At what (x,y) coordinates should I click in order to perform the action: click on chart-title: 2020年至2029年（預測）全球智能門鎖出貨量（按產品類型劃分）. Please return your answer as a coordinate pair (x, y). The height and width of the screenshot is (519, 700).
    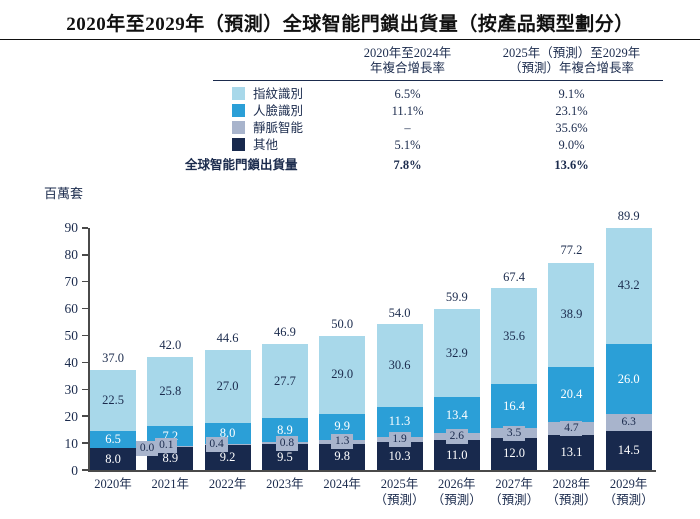
    Looking at the image, I should click on (350, 24).